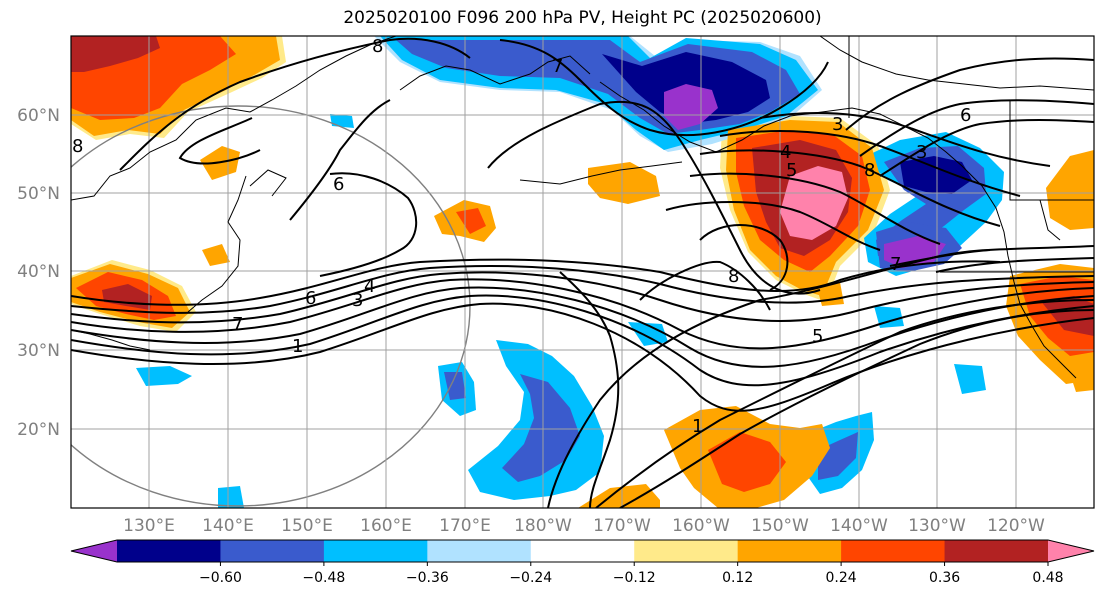 The image size is (1105, 601). I want to click on colorbar-tick-label: −0.36, so click(427, 578).